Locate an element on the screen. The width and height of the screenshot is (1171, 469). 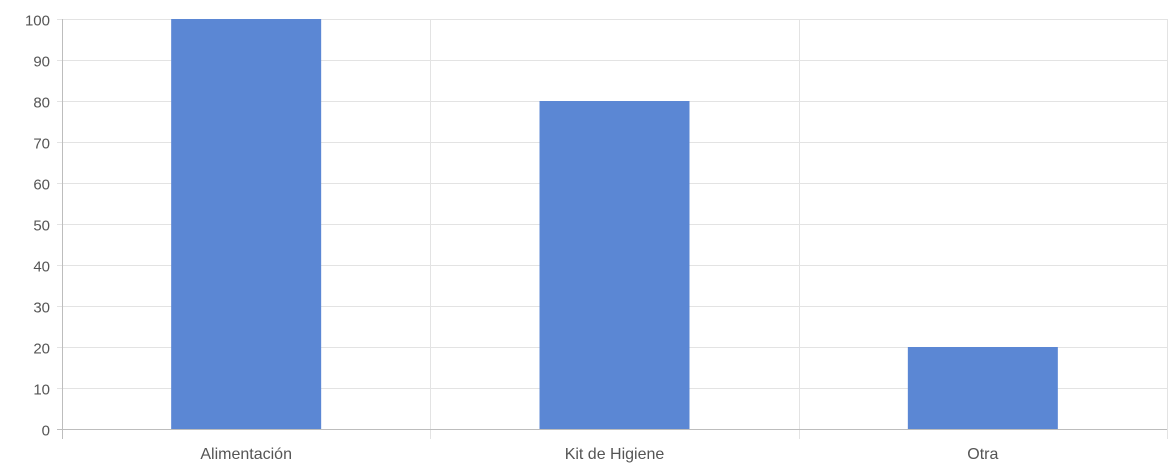
bar-otra is located at coordinates (982, 388).